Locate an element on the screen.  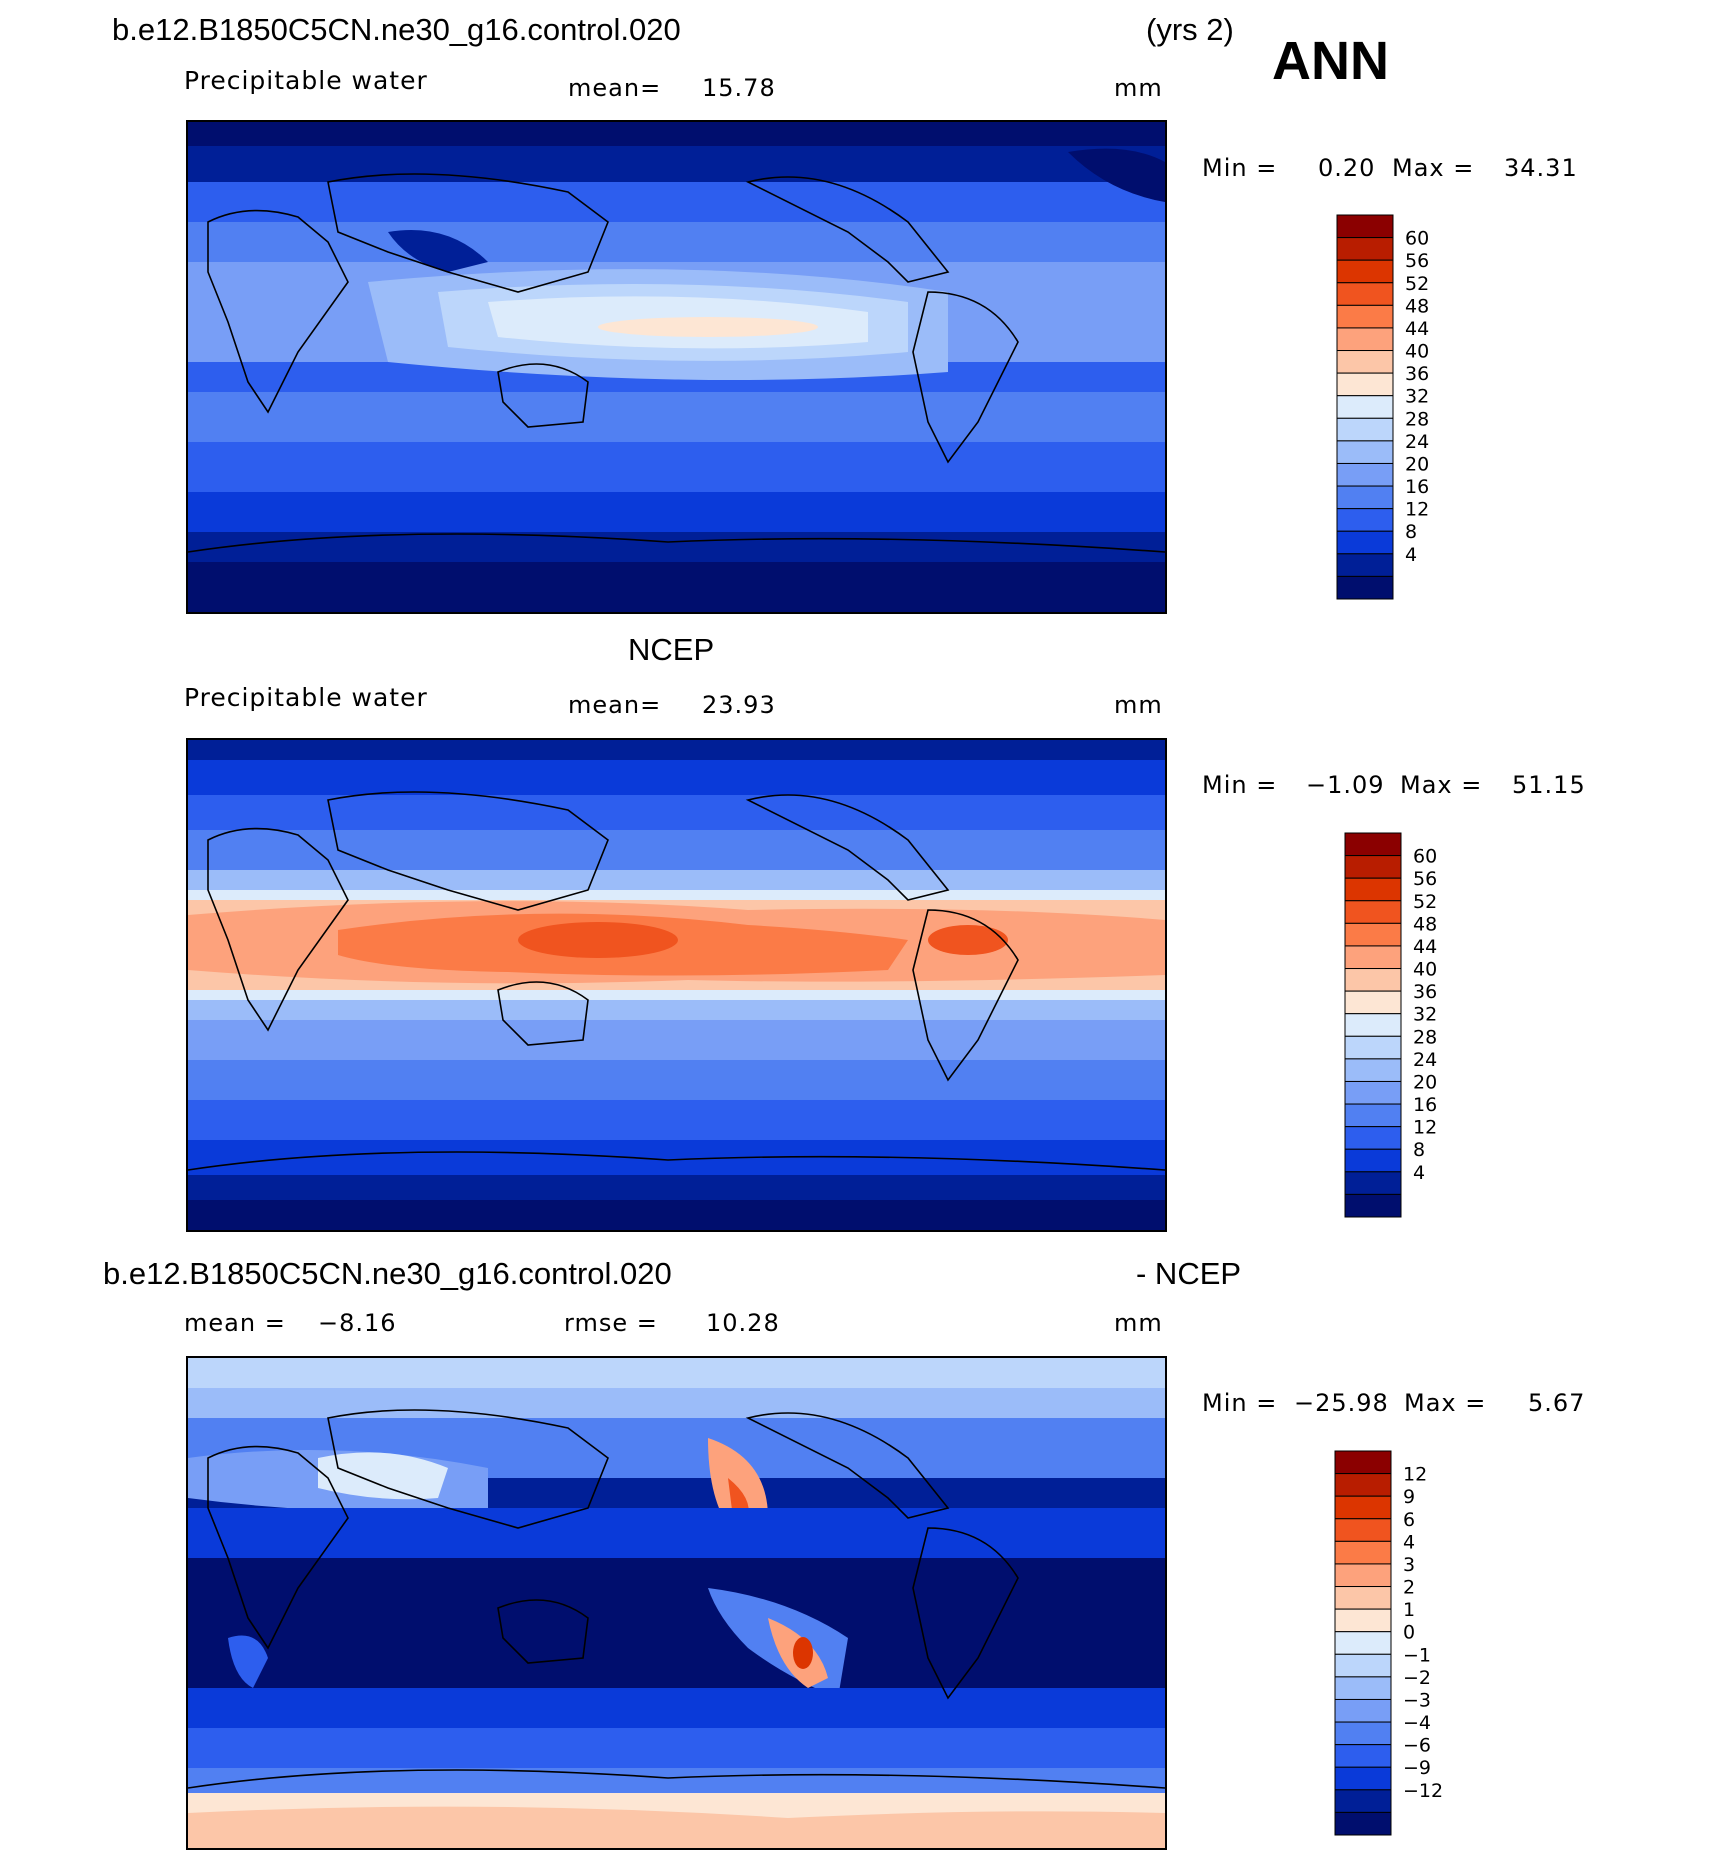
colorbar-label: 56 is located at coordinates (1425, 879).